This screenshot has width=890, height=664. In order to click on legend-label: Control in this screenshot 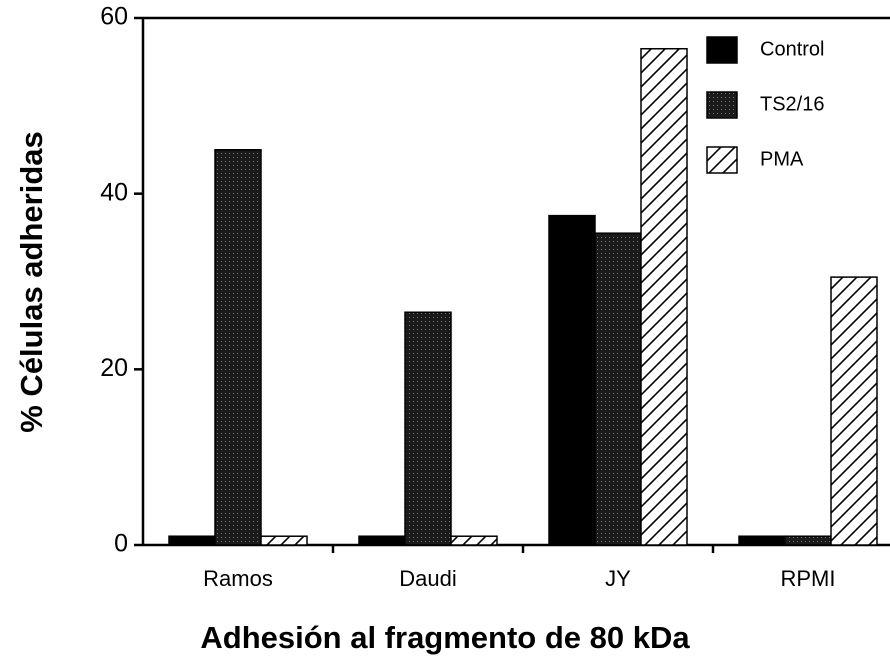, I will do `click(792, 49)`.